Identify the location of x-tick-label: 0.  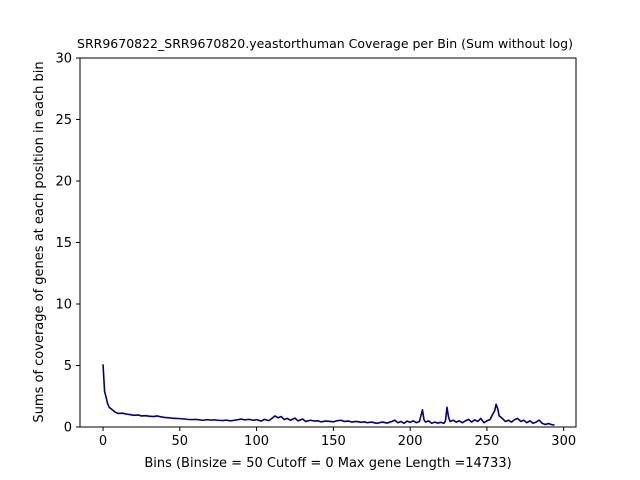
(103, 441).